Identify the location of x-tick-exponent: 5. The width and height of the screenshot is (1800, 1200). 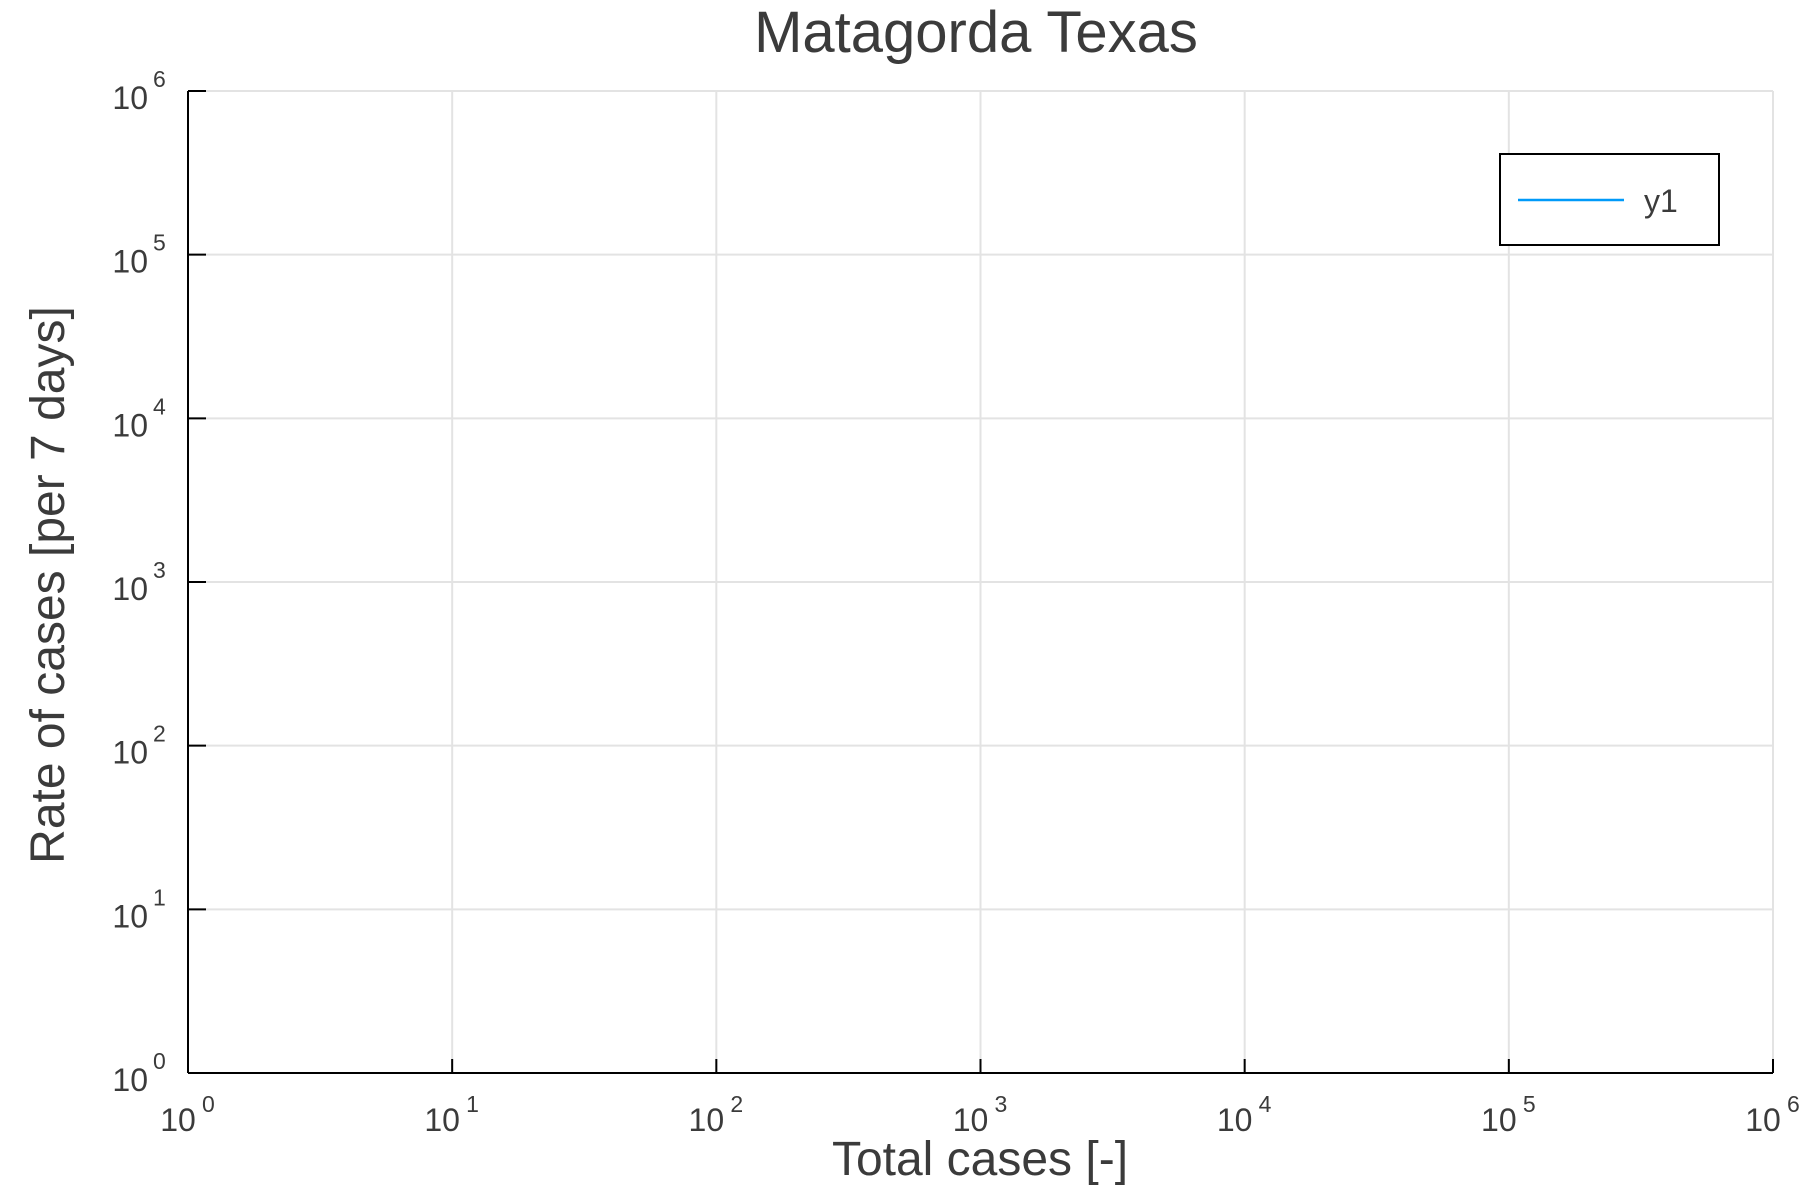
(1529, 1104).